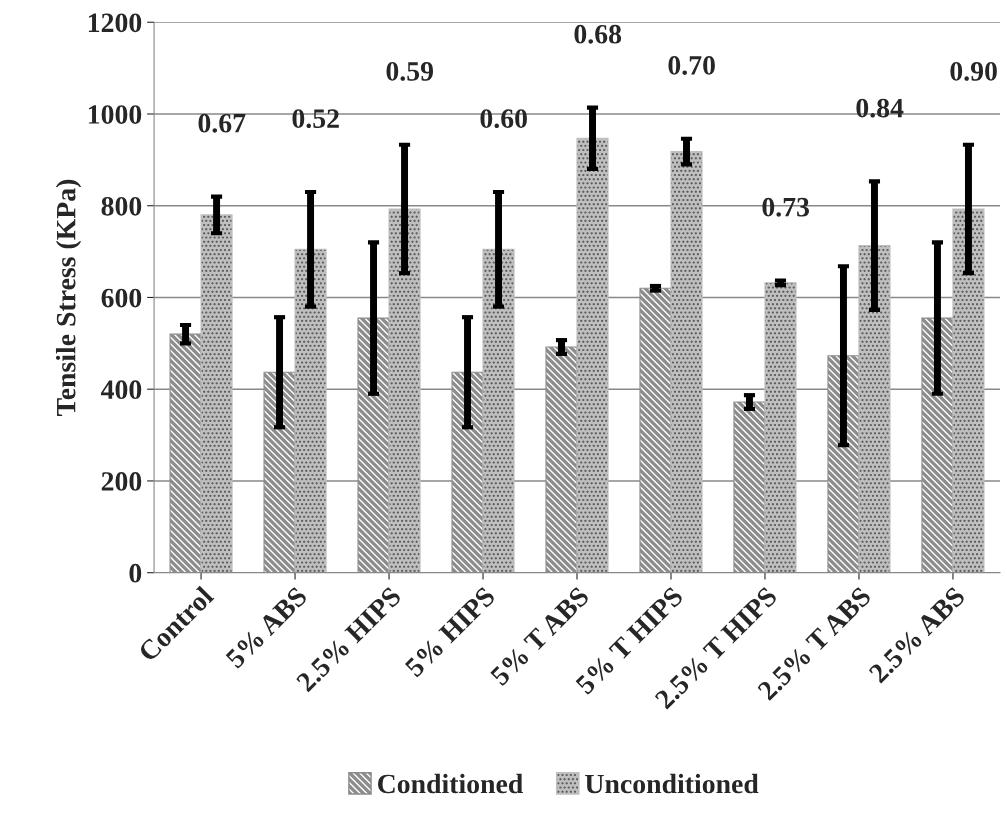 The image size is (1007, 824). What do you see at coordinates (598, 34) in the screenshot?
I see `annotation: 0.68` at bounding box center [598, 34].